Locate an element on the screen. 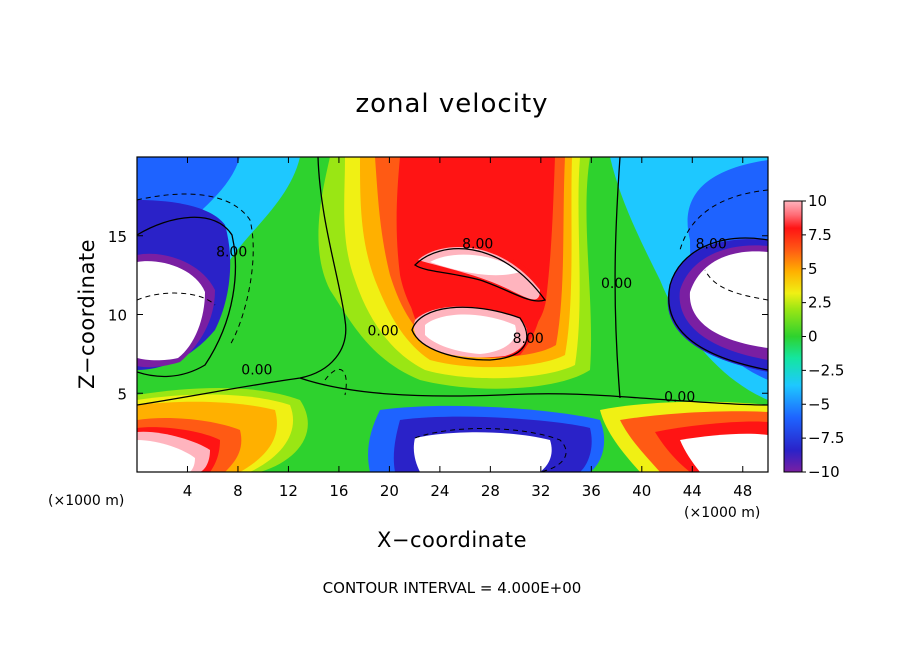 The width and height of the screenshot is (904, 654). colorbar-tick-label: 5 is located at coordinates (813, 269).